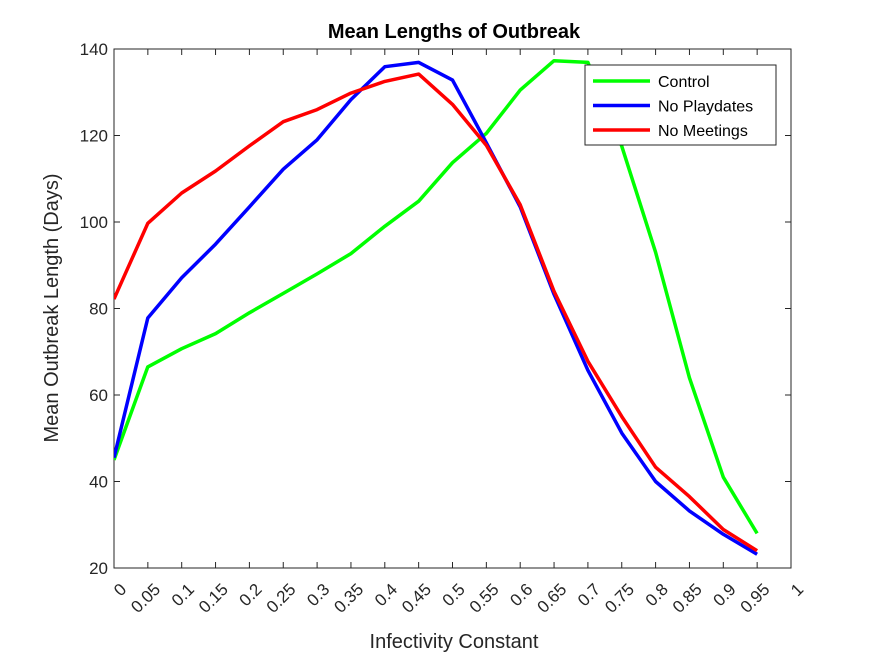 The image size is (875, 656). Describe the element at coordinates (705, 107) in the screenshot. I see `legend-label-no-playdates: No Playdates` at that location.